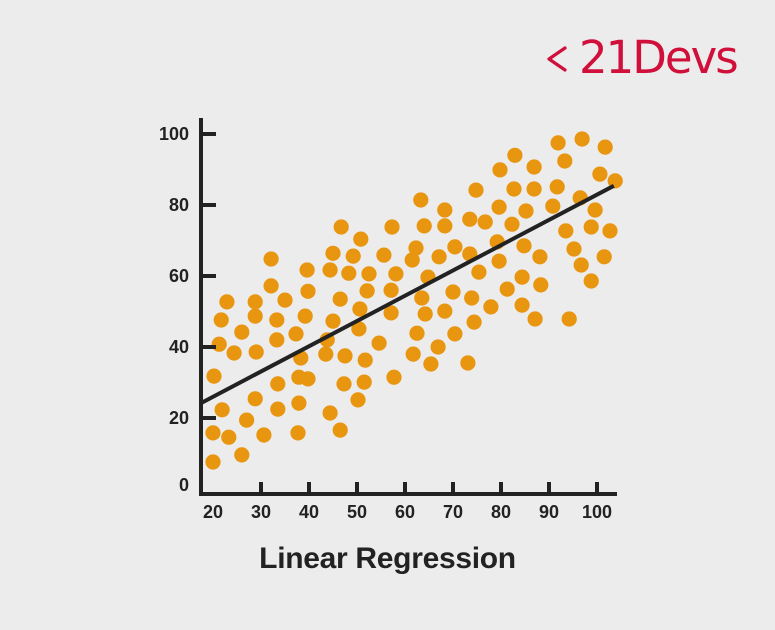 The image size is (775, 630). I want to click on y-tick-label: 20, so click(179, 418).